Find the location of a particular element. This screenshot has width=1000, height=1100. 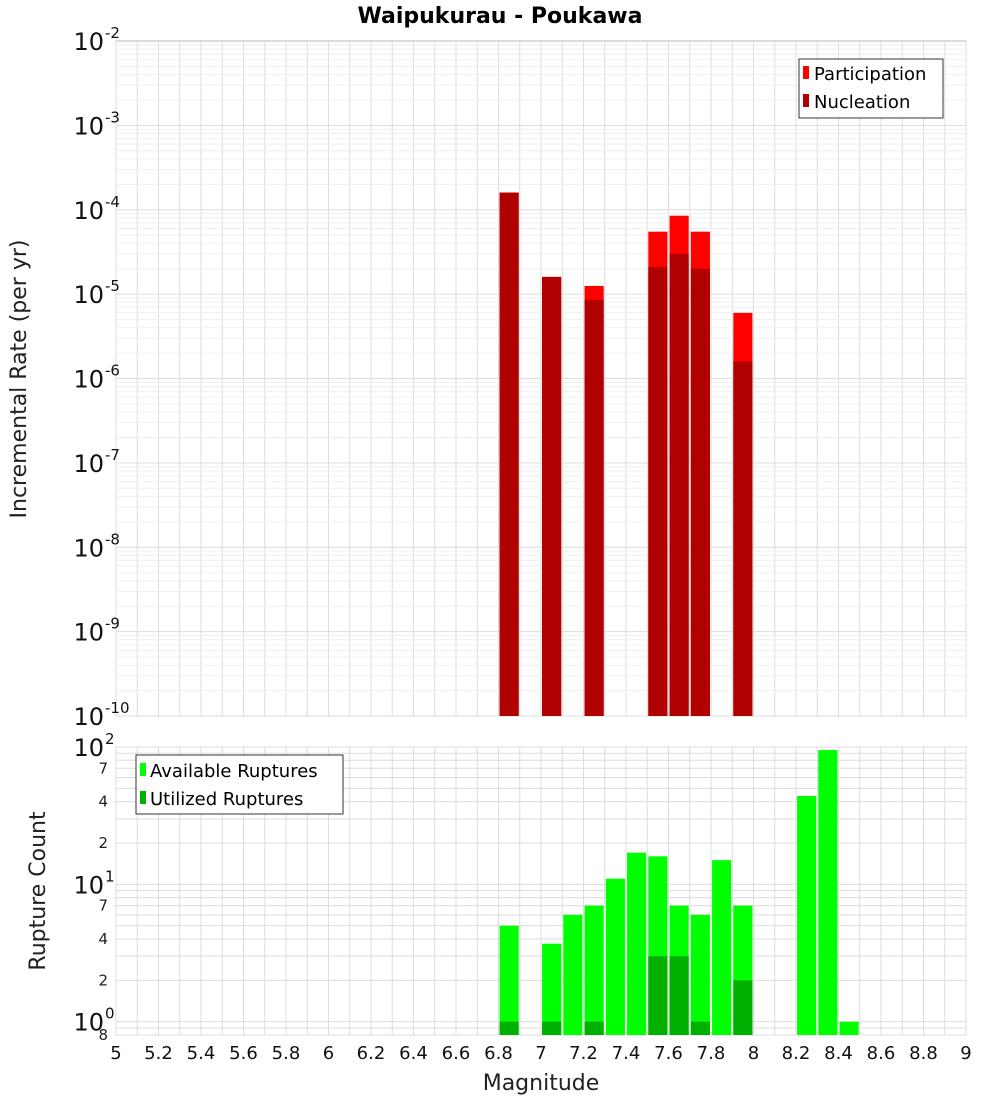

rate-legend-box is located at coordinates (871, 88).